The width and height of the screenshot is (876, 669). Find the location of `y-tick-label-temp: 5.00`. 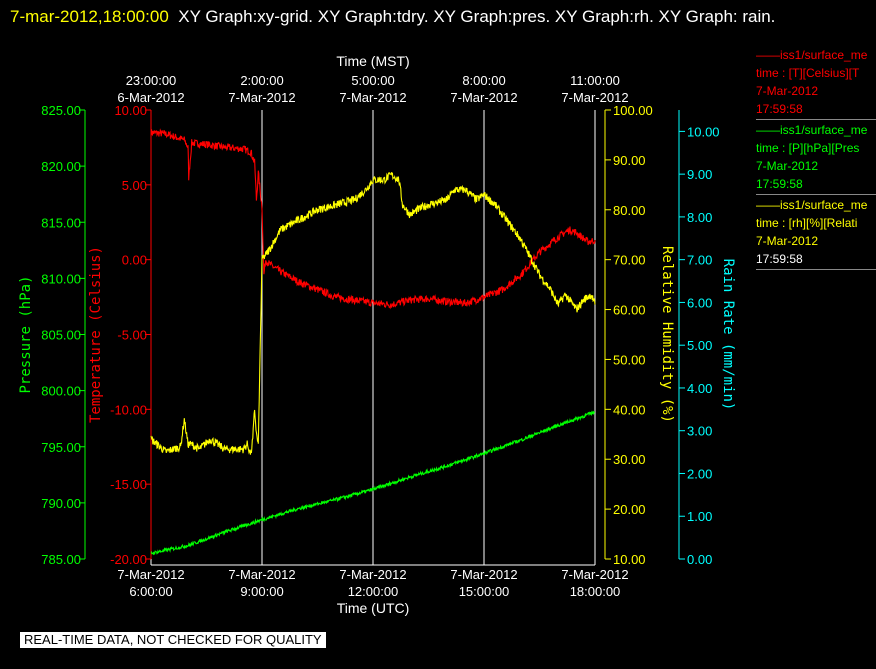

y-tick-label-temp: 5.00 is located at coordinates (134, 185).